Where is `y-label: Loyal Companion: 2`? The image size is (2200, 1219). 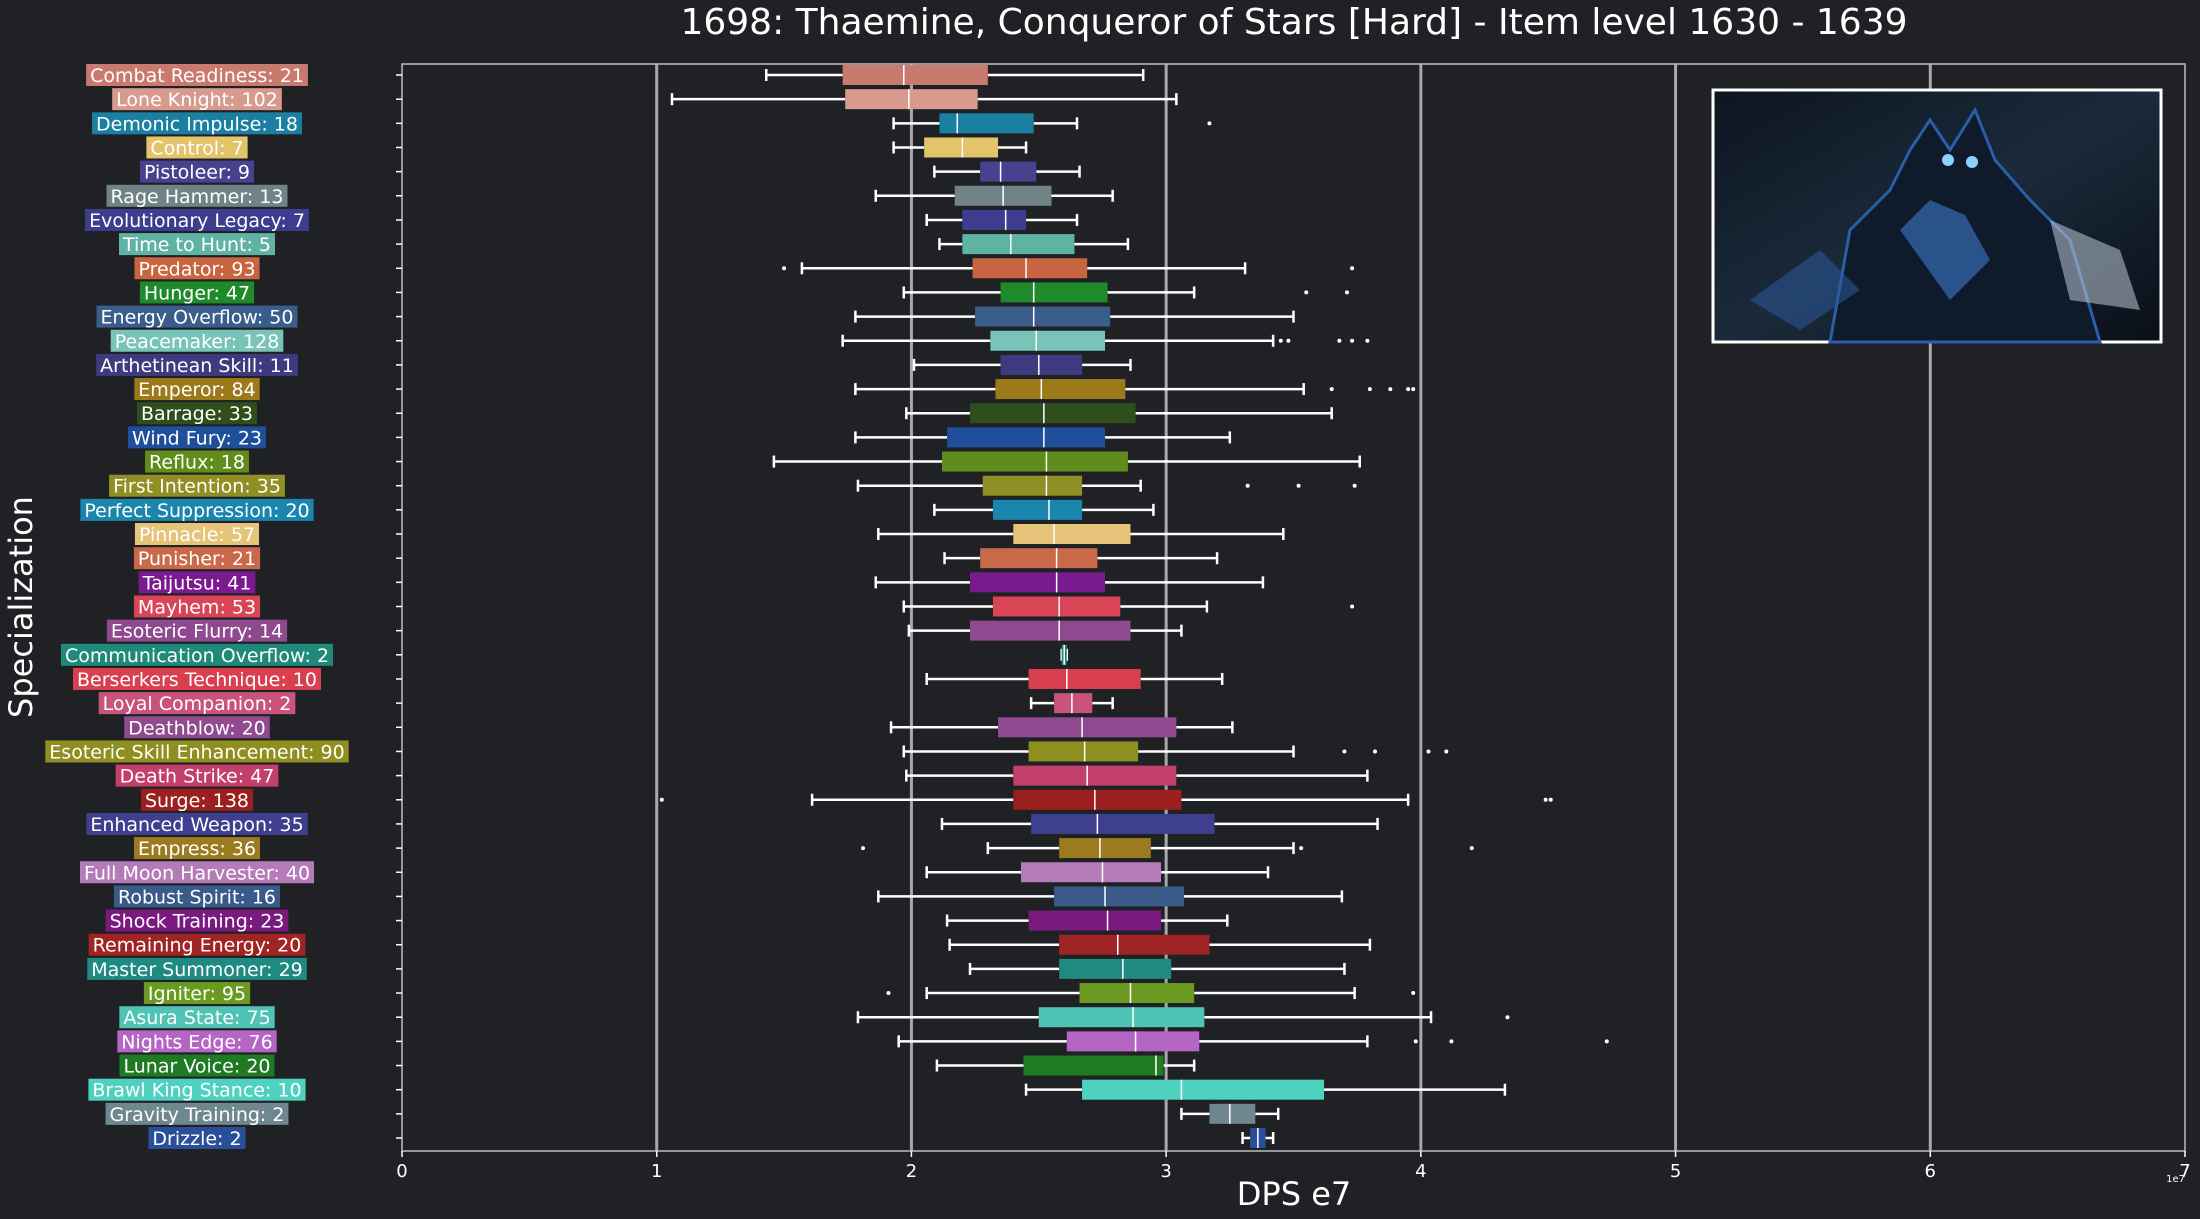 y-label: Loyal Companion: 2 is located at coordinates (197, 703).